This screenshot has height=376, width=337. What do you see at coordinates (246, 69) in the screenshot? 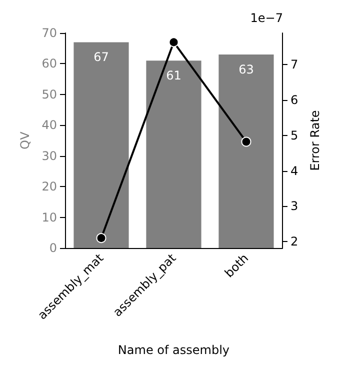
I see `data-label: 63` at bounding box center [246, 69].